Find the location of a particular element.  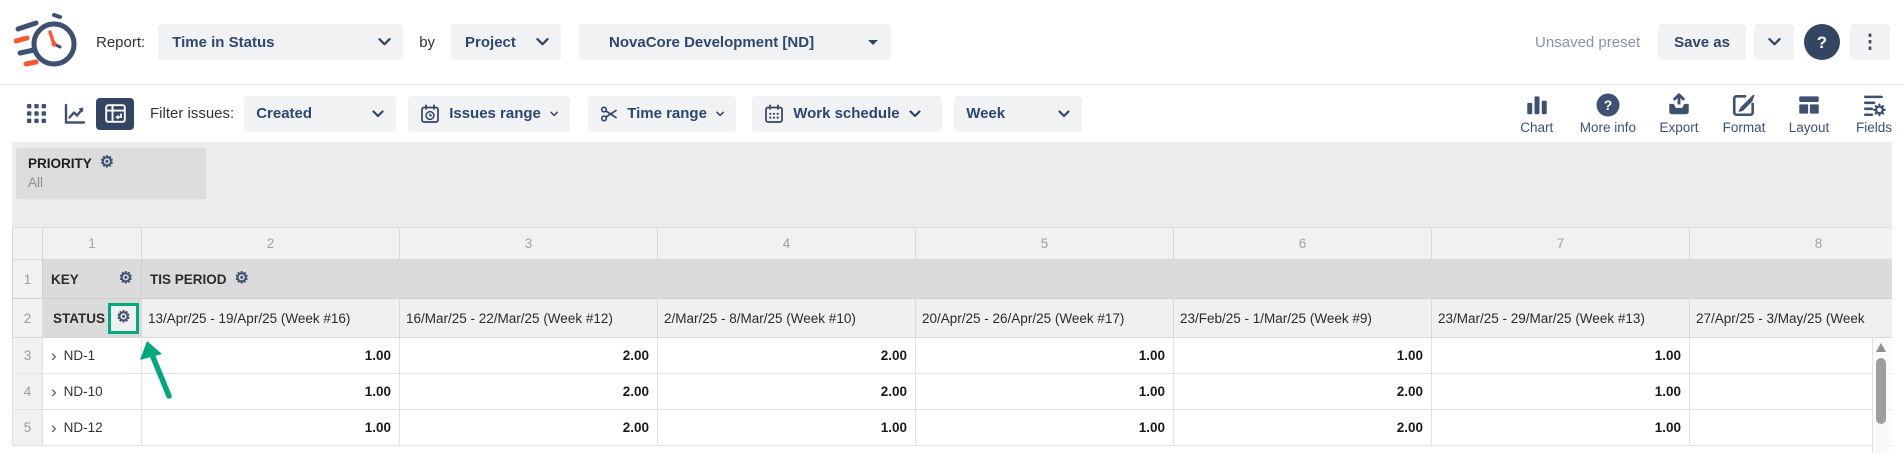

work-schedule-button: Work schedule is located at coordinates (847, 113).